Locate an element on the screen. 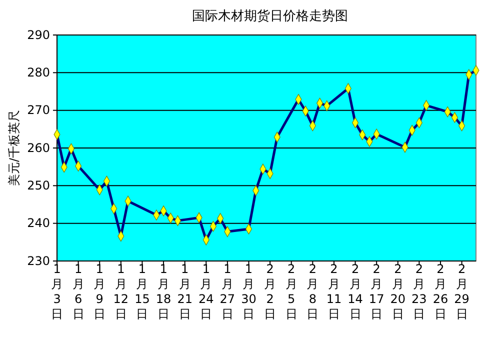 This screenshot has height=337, width=487. x-tick-label: 2月8日 is located at coordinates (312, 291).